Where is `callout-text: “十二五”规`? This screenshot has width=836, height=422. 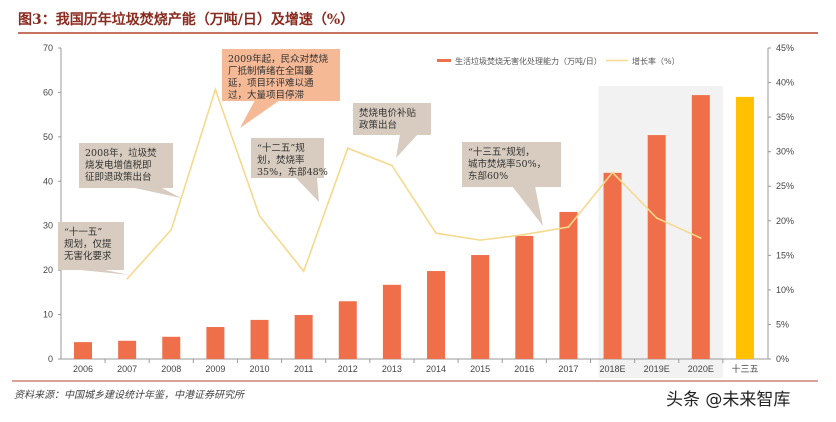
callout-text: “十二五”规 is located at coordinates (281, 148).